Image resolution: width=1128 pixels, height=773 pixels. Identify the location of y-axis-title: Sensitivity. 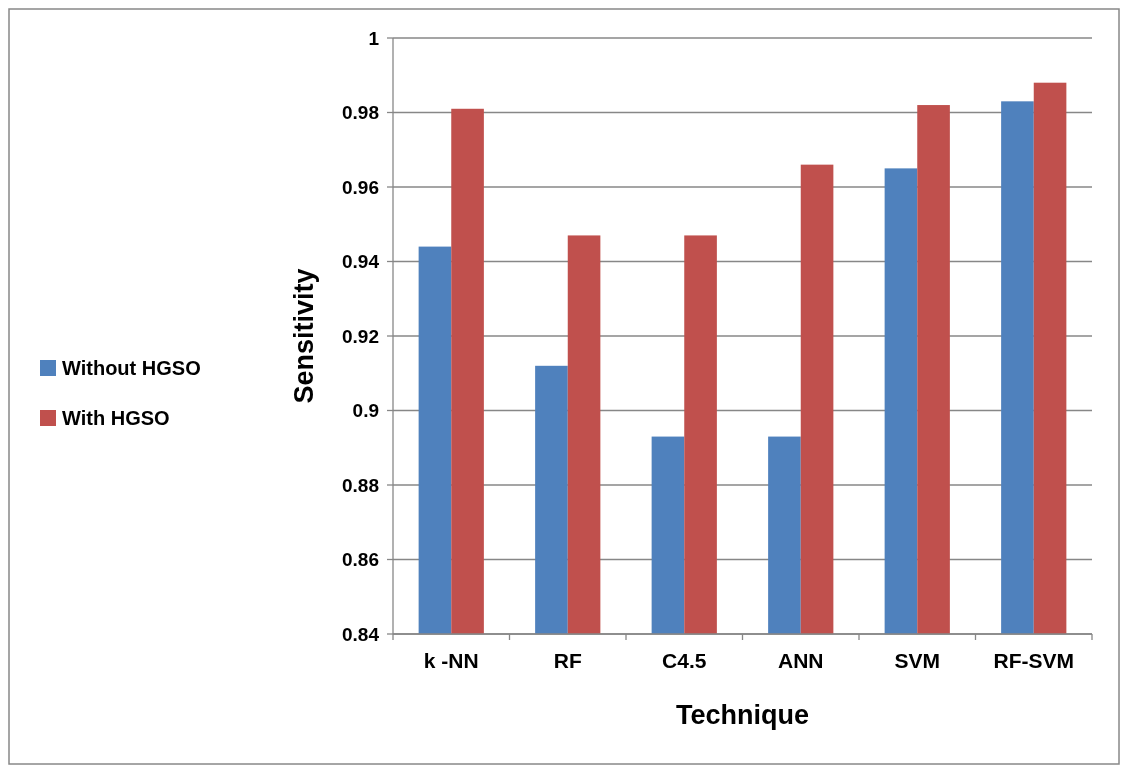
(304, 336).